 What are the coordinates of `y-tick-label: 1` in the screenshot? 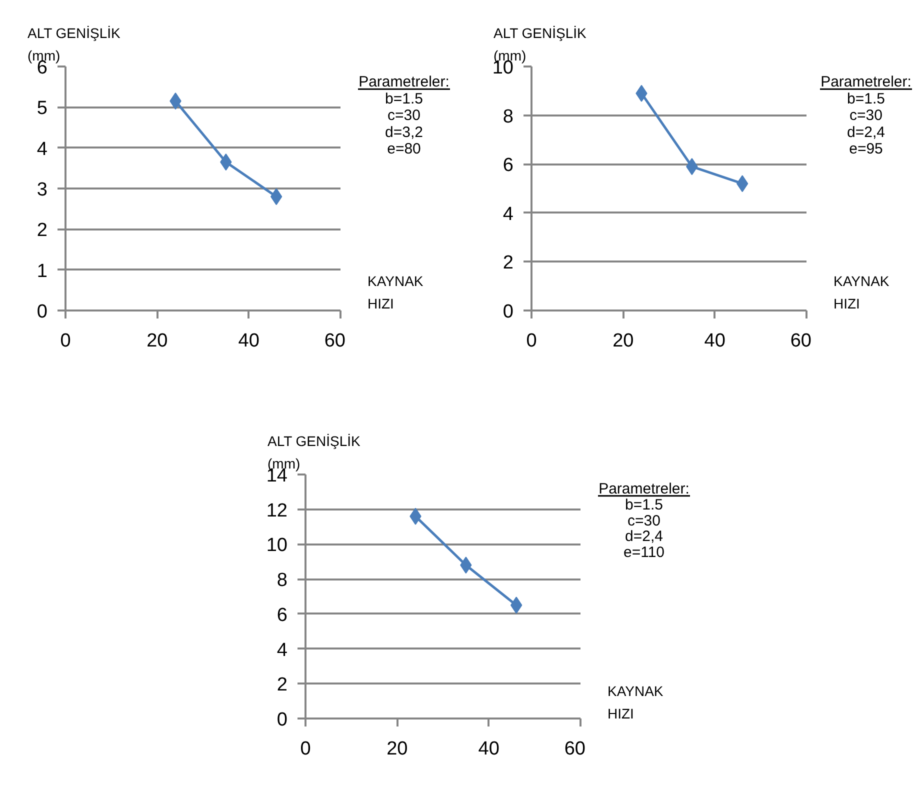 It's located at (42, 271).